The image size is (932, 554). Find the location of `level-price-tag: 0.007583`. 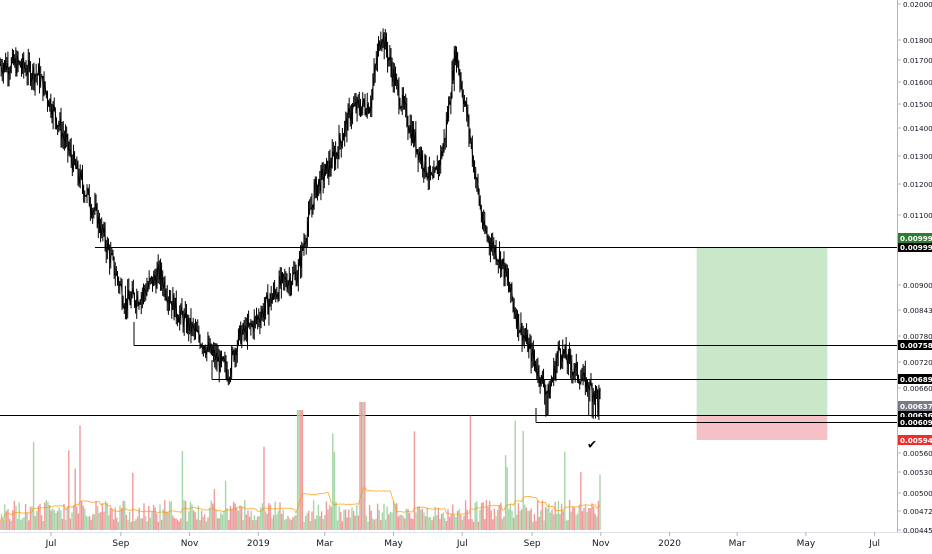

level-price-tag: 0.007583 is located at coordinates (915, 345).